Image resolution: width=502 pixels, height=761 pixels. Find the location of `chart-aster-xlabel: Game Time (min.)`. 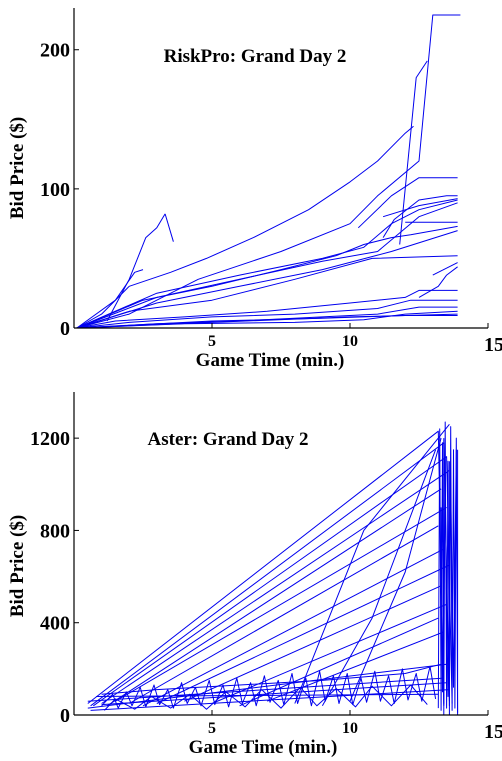

chart-aster-xlabel: Game Time (min.) is located at coordinates (263, 747).